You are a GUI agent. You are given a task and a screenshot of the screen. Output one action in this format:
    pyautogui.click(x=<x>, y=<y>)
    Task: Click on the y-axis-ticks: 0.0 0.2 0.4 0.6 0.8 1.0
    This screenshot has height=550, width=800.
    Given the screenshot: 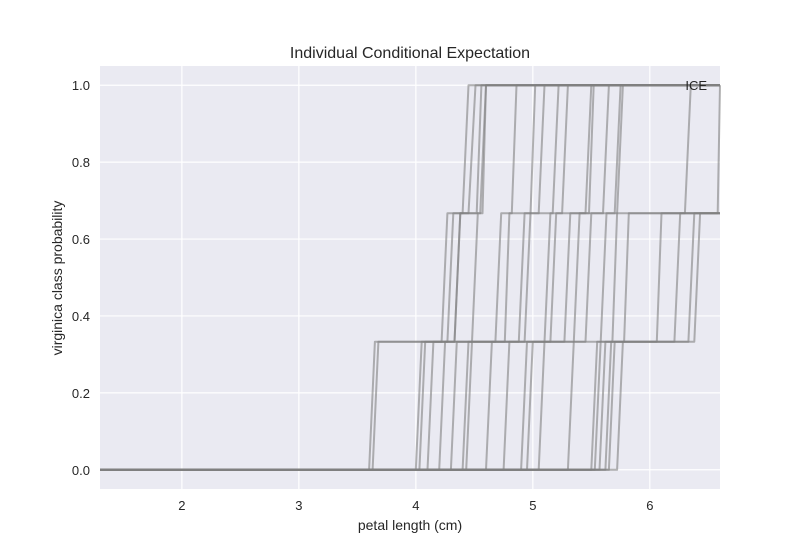 What is the action you would take?
    pyautogui.click(x=81, y=278)
    